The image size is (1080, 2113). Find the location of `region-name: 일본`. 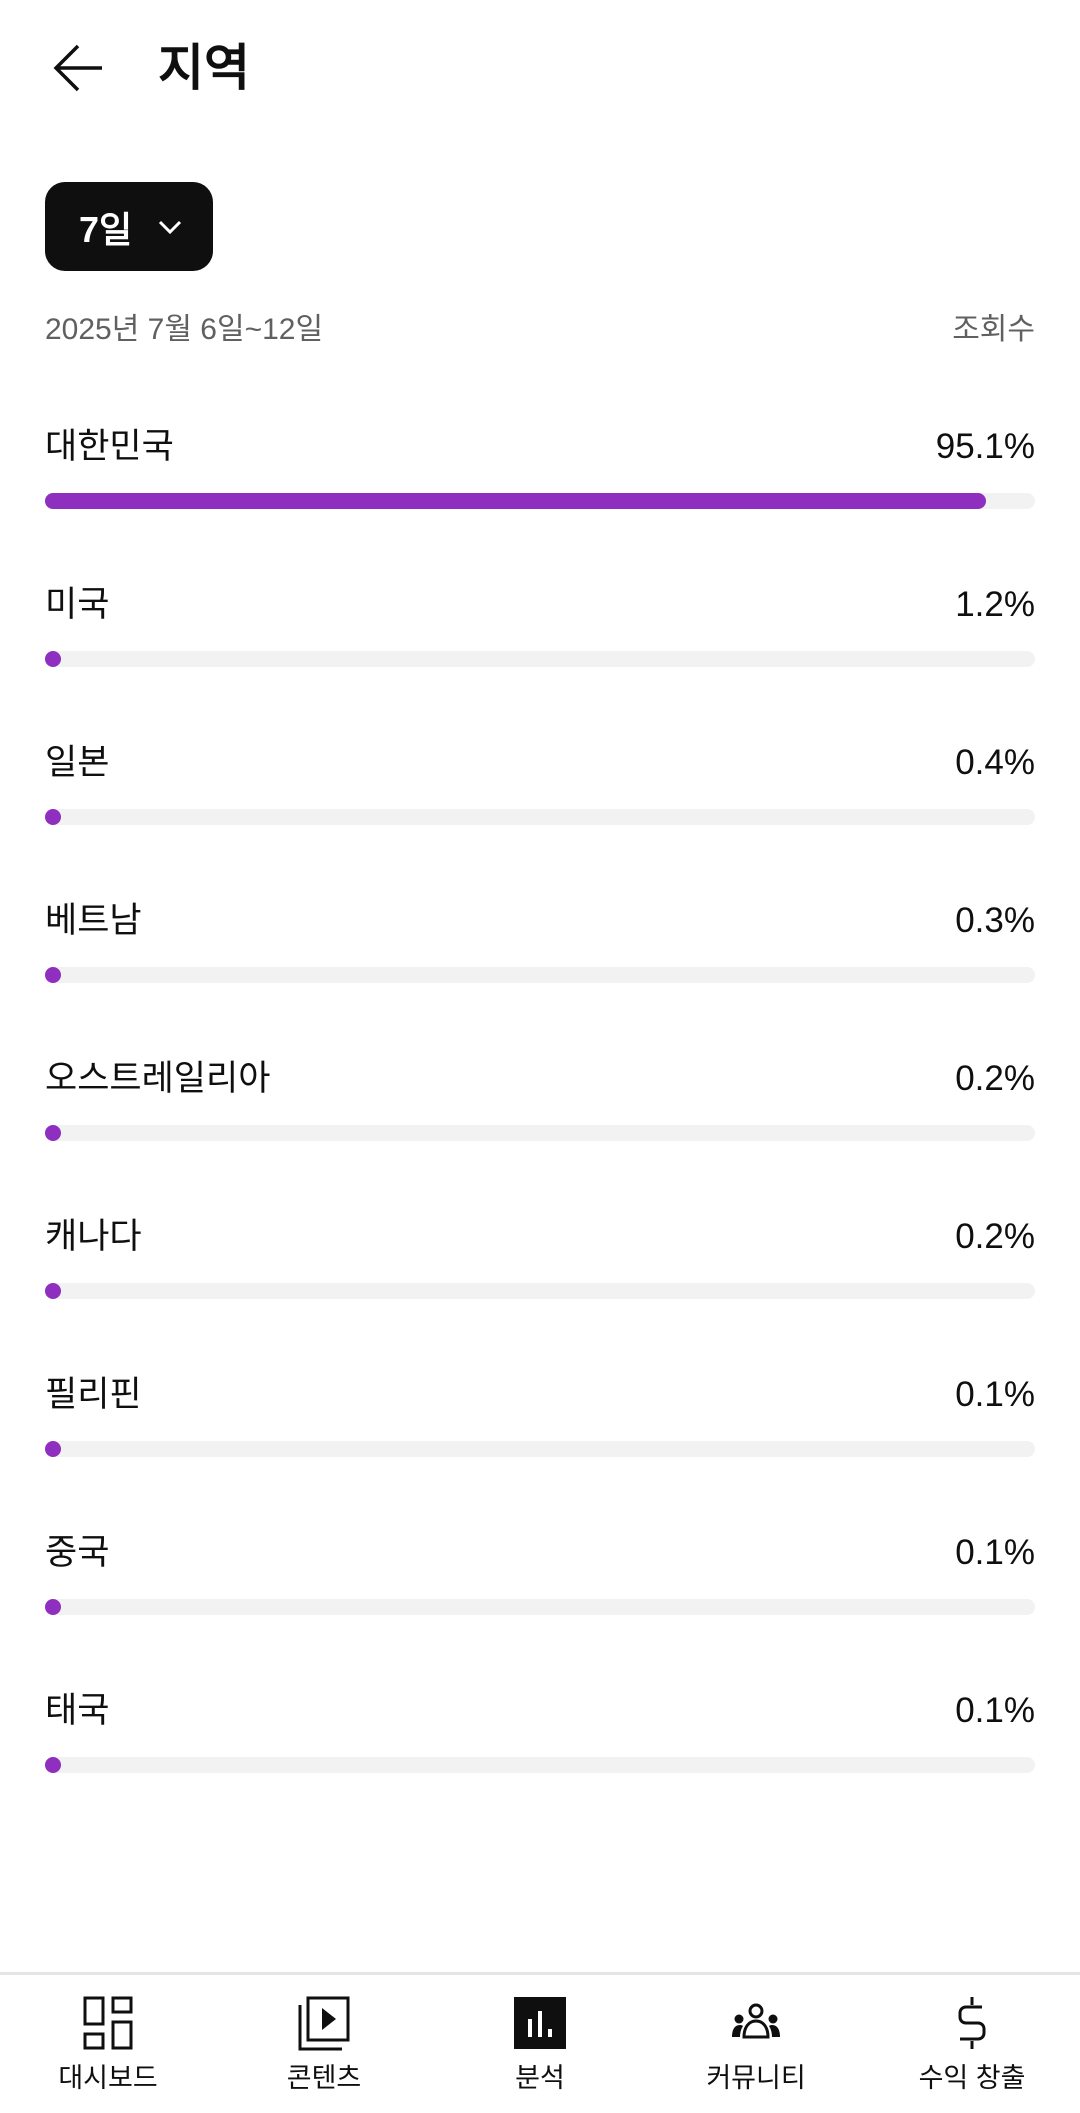

region-name: 일본 is located at coordinates (77, 762).